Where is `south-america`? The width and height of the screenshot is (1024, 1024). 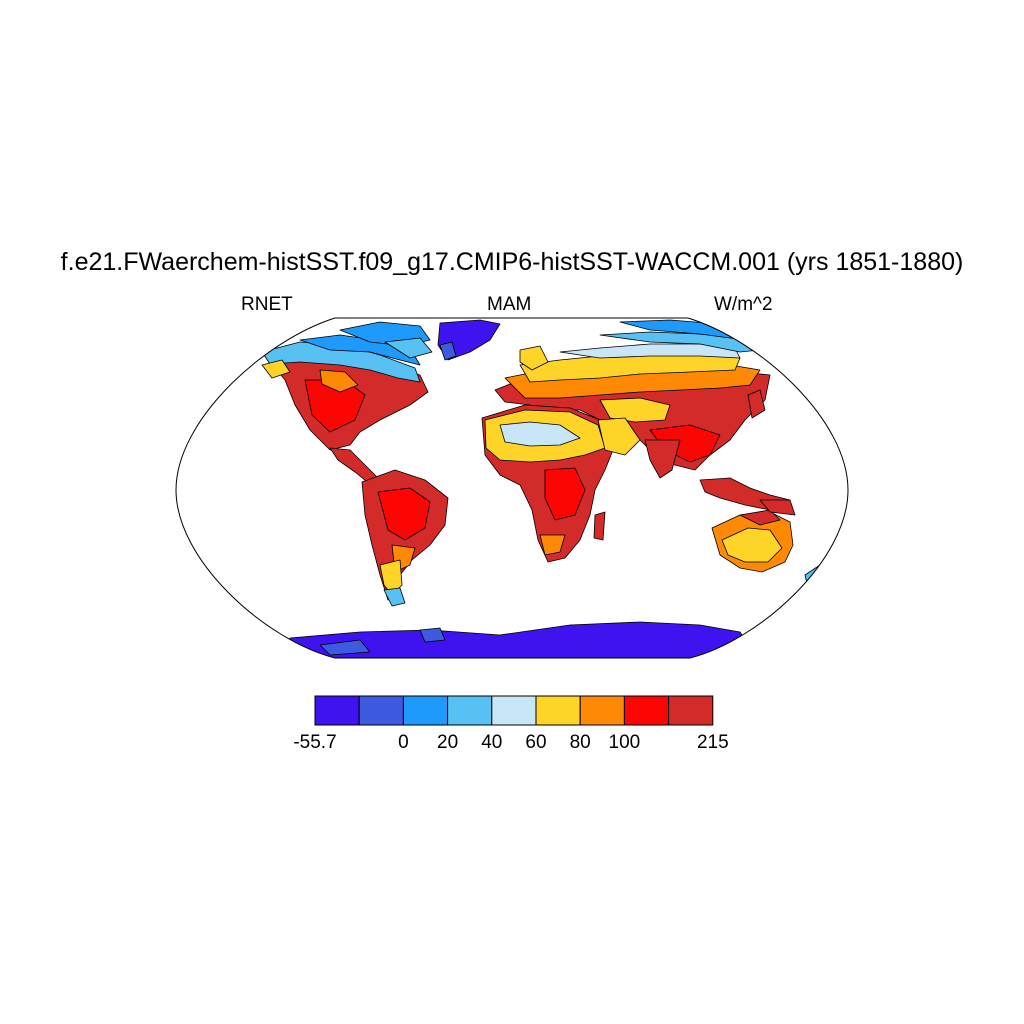
south-america is located at coordinates (405, 538).